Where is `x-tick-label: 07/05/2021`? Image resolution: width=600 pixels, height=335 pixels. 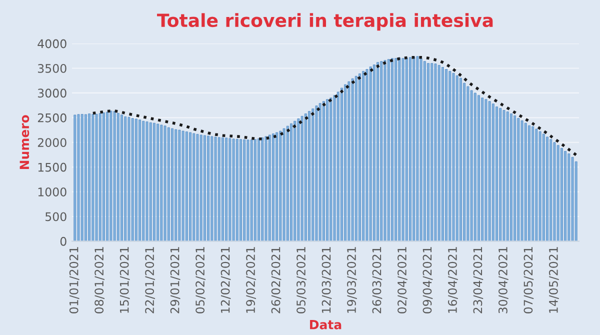 x-tick-label: 07/05/2021 is located at coordinates (529, 280).